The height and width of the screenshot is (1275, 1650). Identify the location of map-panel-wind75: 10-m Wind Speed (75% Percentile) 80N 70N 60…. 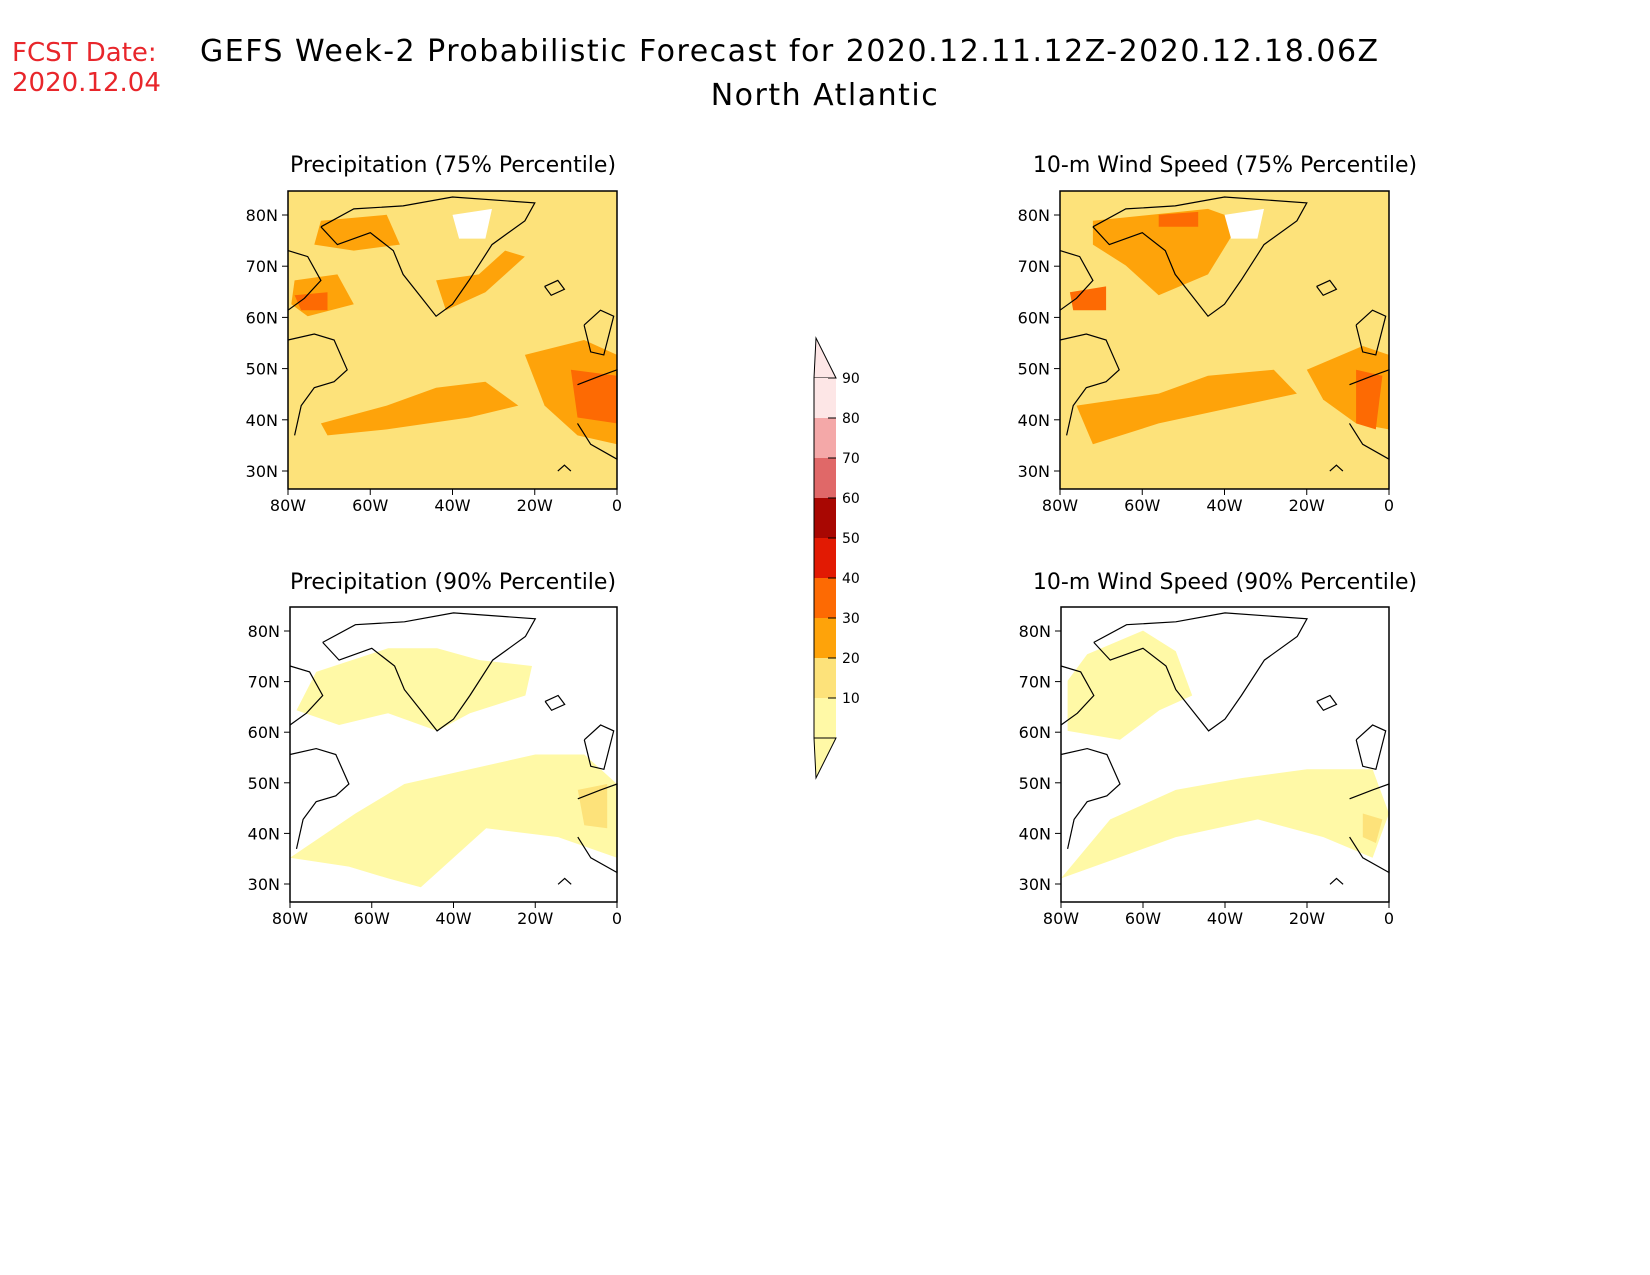
(1217, 334).